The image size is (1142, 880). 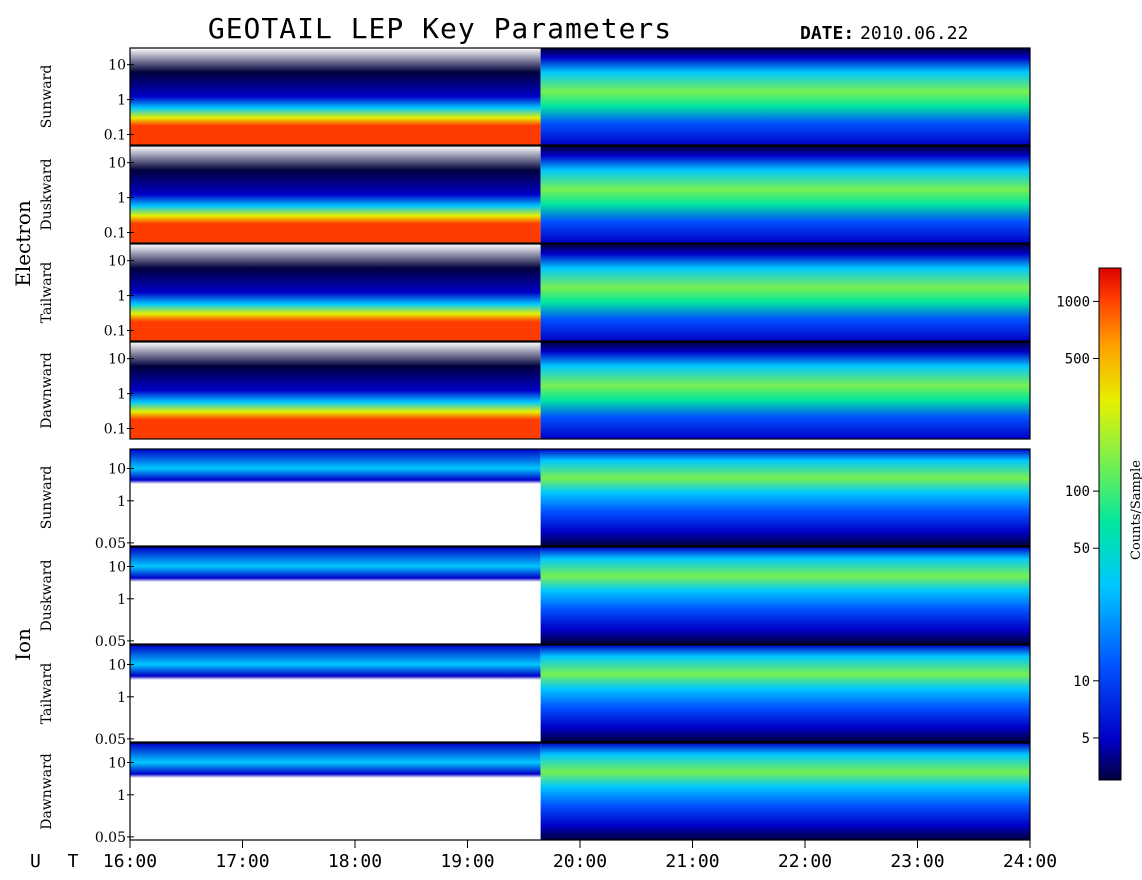 I want to click on x-tick-label: 24:00, so click(x=1030, y=861).